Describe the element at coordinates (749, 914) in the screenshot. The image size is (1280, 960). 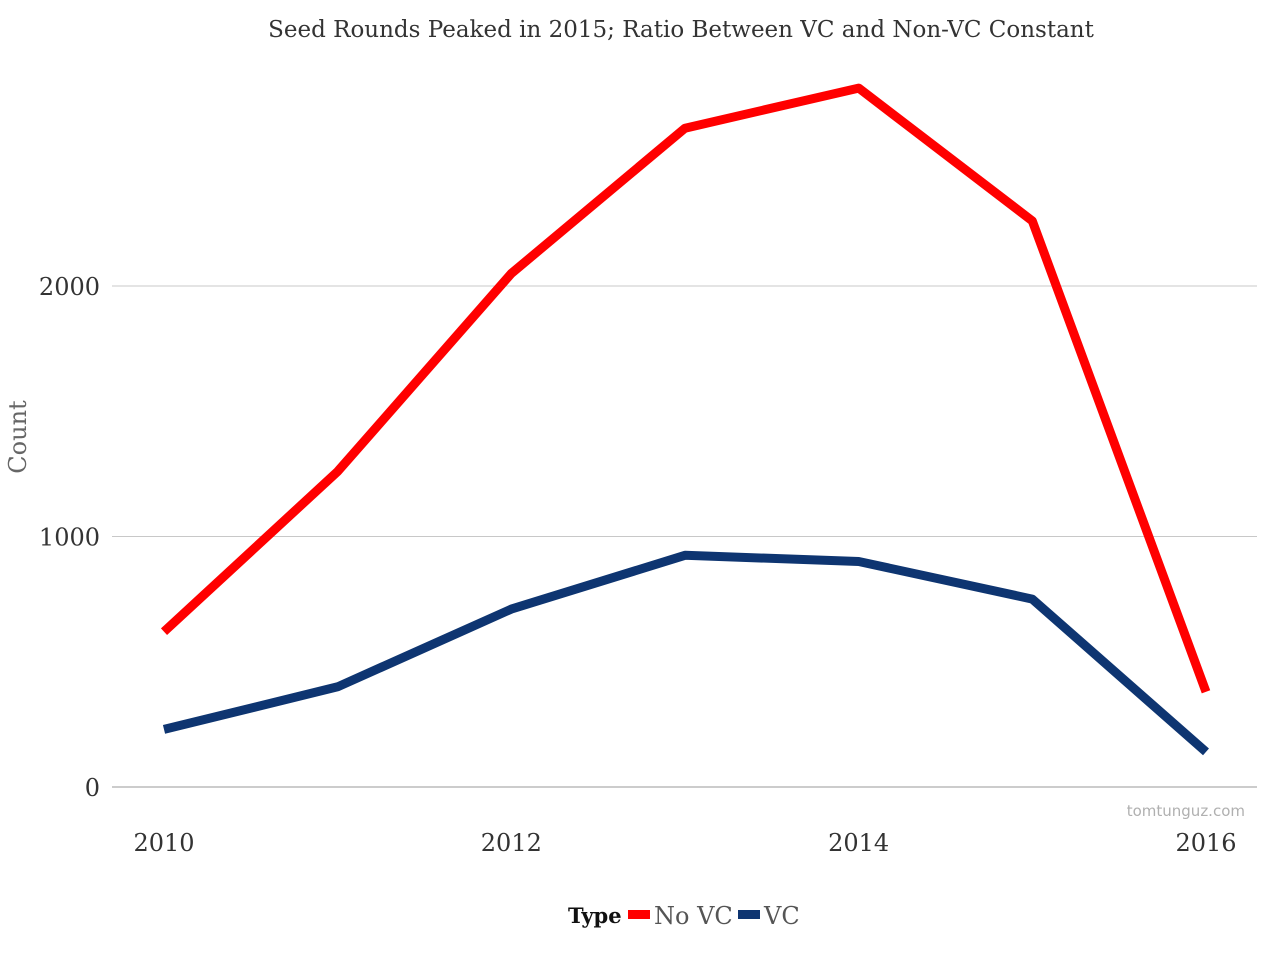
I see `legend-swatch-vc` at that location.